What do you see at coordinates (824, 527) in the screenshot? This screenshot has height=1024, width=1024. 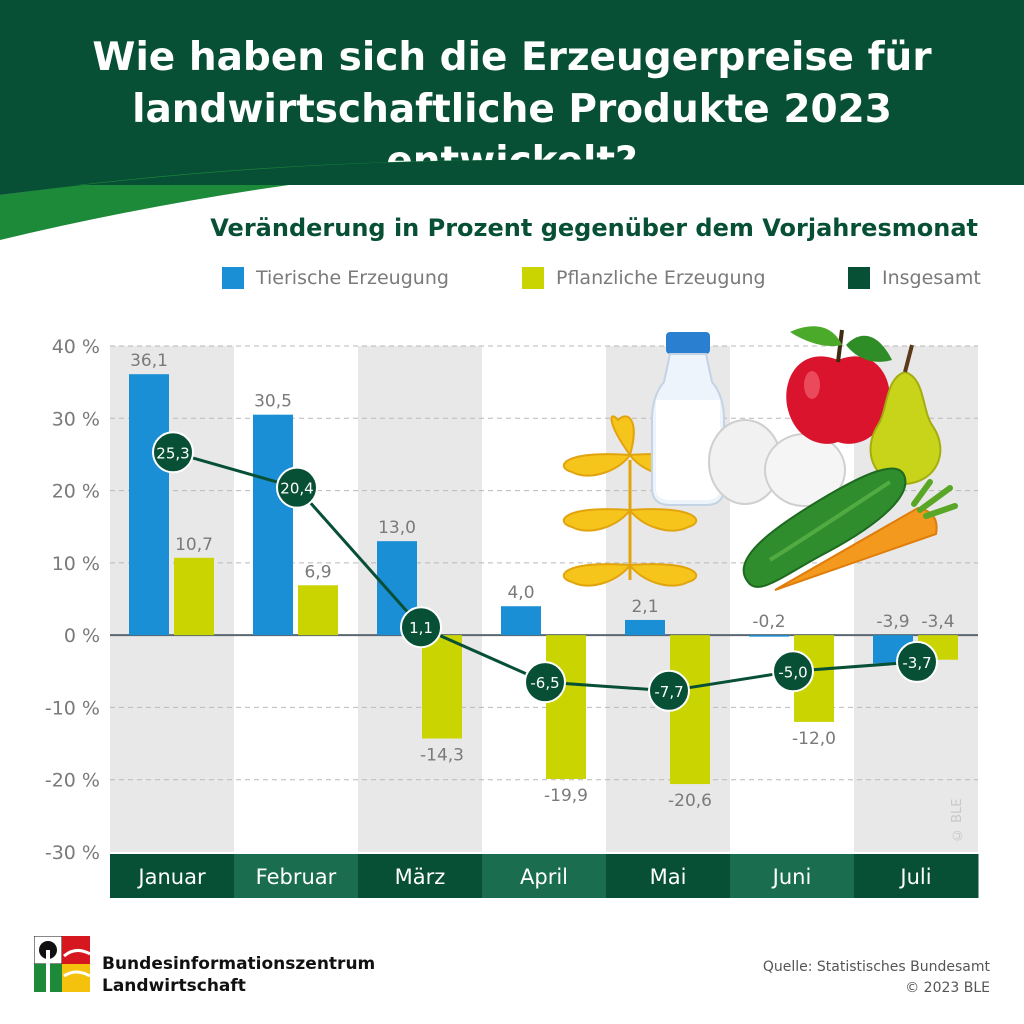 I see `cucumber-icon` at bounding box center [824, 527].